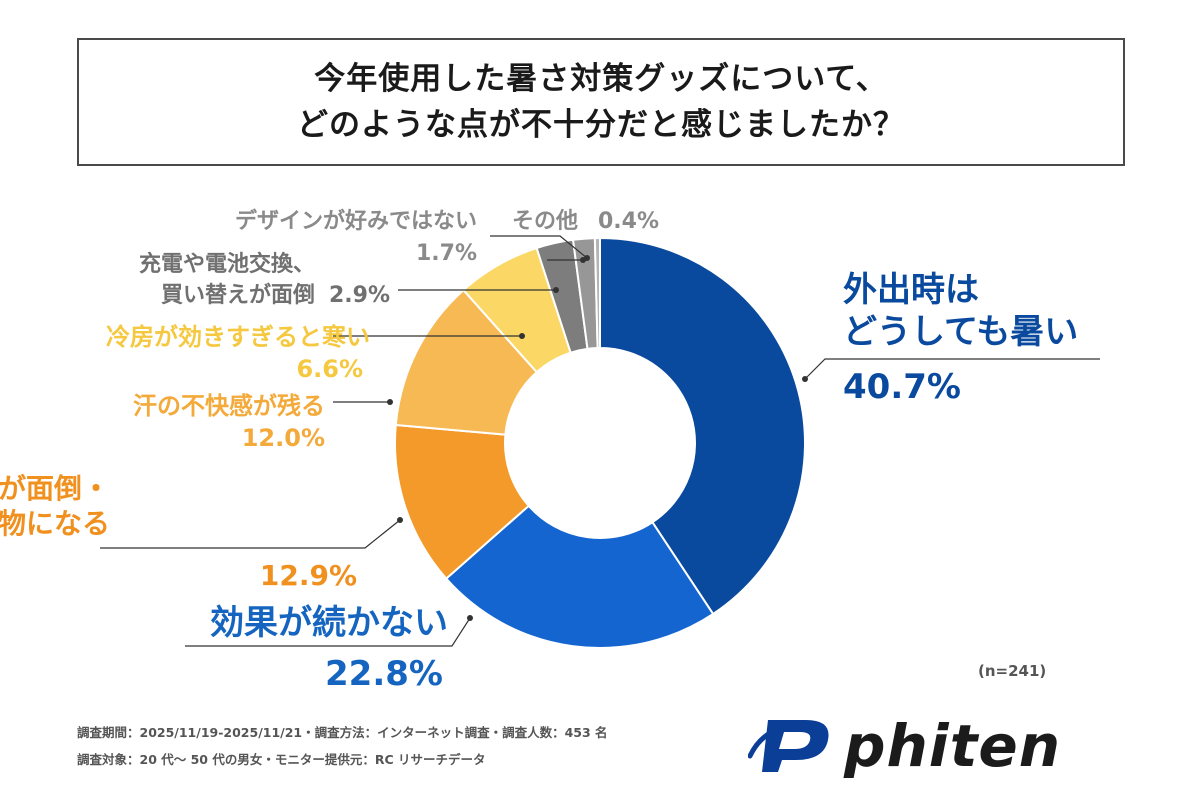 This screenshot has height=800, width=1200. Describe the element at coordinates (55, 488) in the screenshot. I see `slice-label-2-line-0: 持ち運びが面倒・` at that location.